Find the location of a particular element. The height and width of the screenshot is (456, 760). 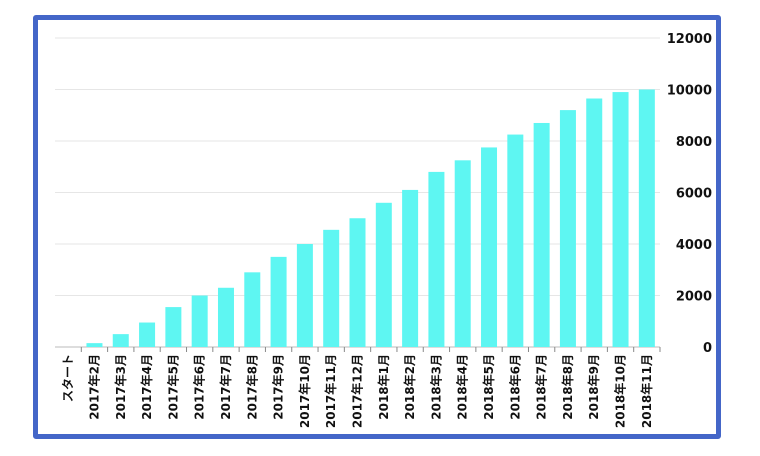

x-tick-label: 2017年11月 is located at coordinates (330, 391).